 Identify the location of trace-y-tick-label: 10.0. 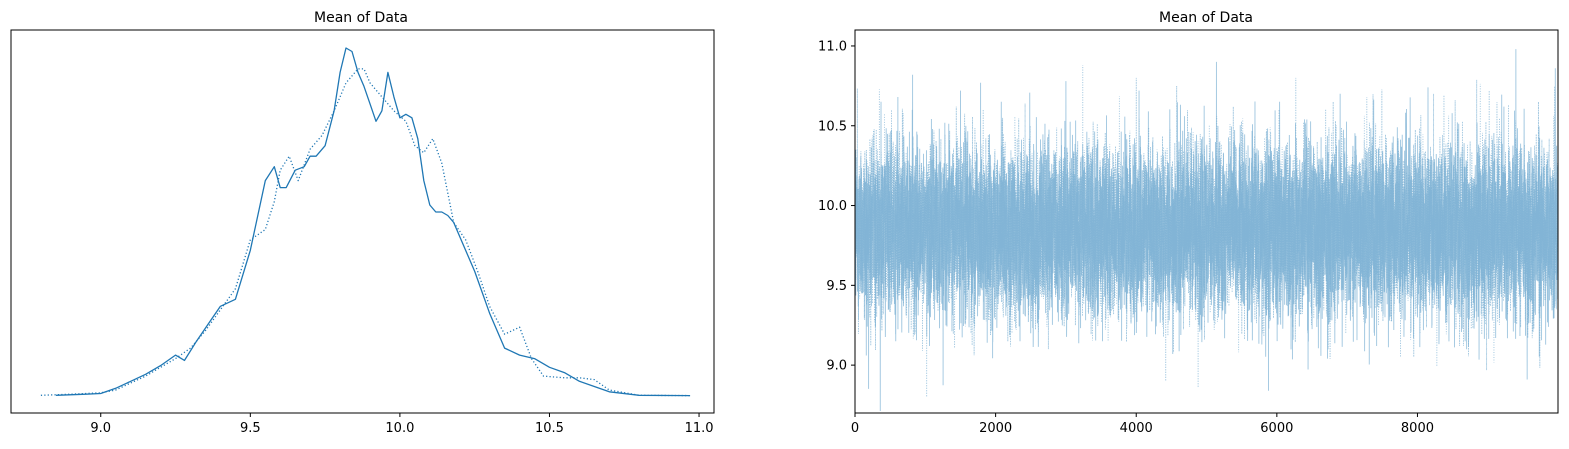
(832, 206).